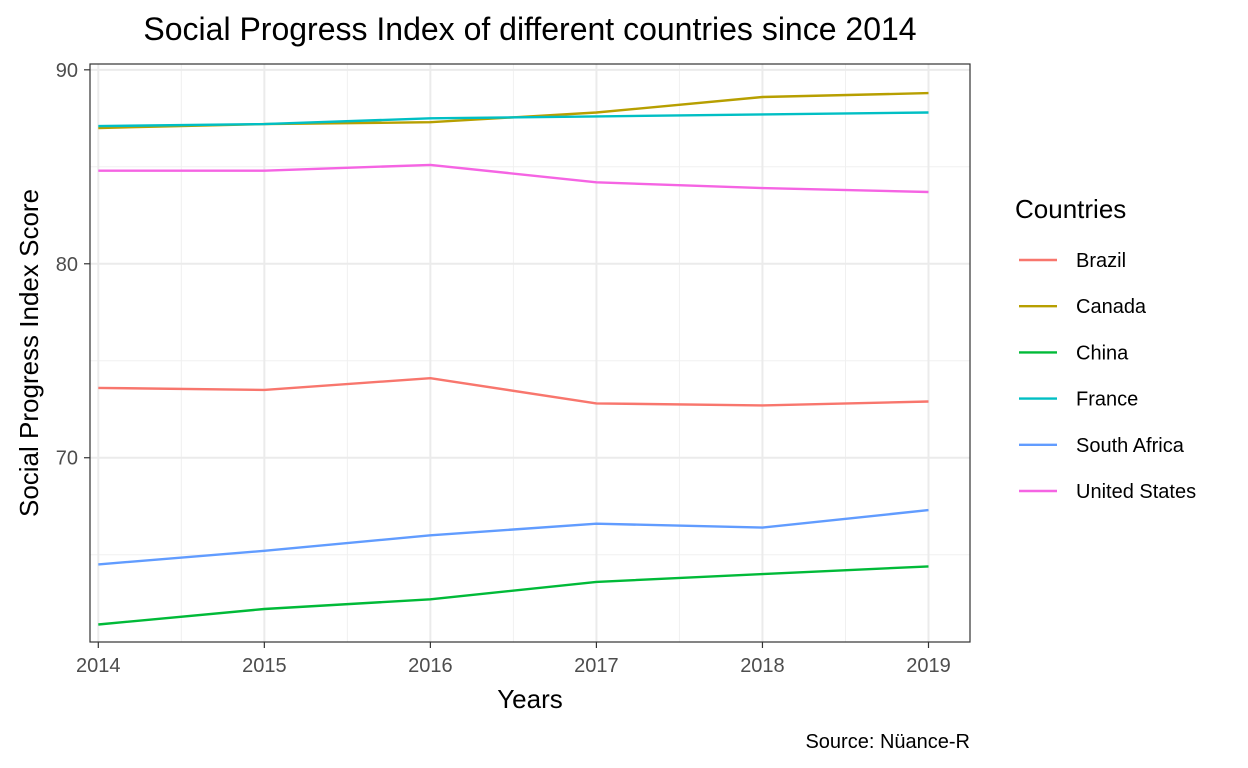 The width and height of the screenshot is (1248, 768). What do you see at coordinates (67, 459) in the screenshot?
I see `y-tick-label: 70` at bounding box center [67, 459].